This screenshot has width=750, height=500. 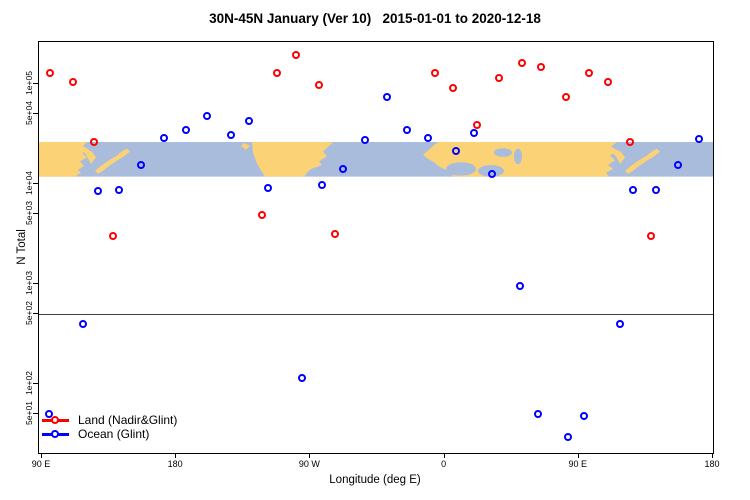 What do you see at coordinates (309, 464) in the screenshot?
I see `x-axis-tick-label: 90 W` at bounding box center [309, 464].